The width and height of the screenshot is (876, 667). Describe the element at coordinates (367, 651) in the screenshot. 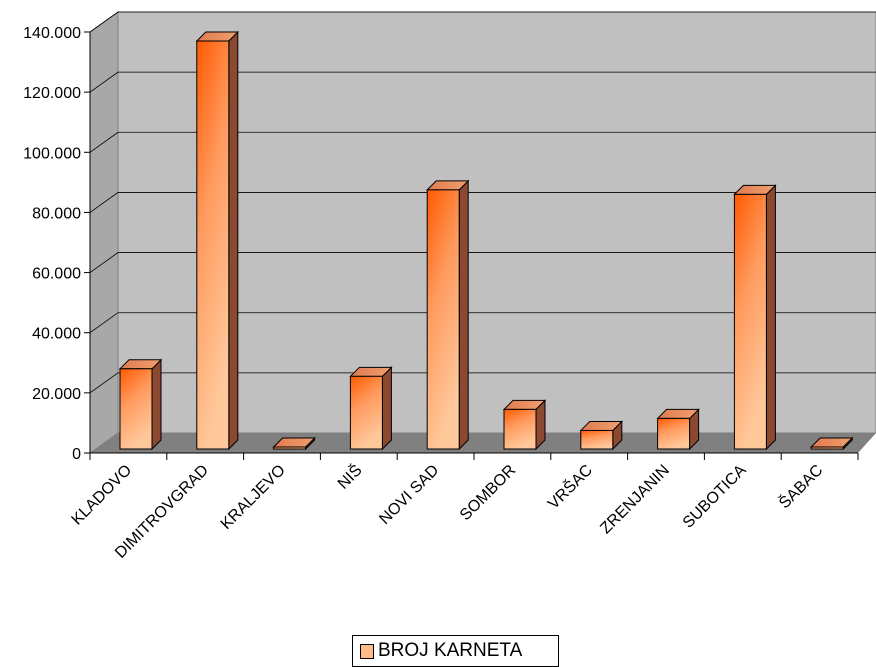

I see `legend-swatch` at that location.